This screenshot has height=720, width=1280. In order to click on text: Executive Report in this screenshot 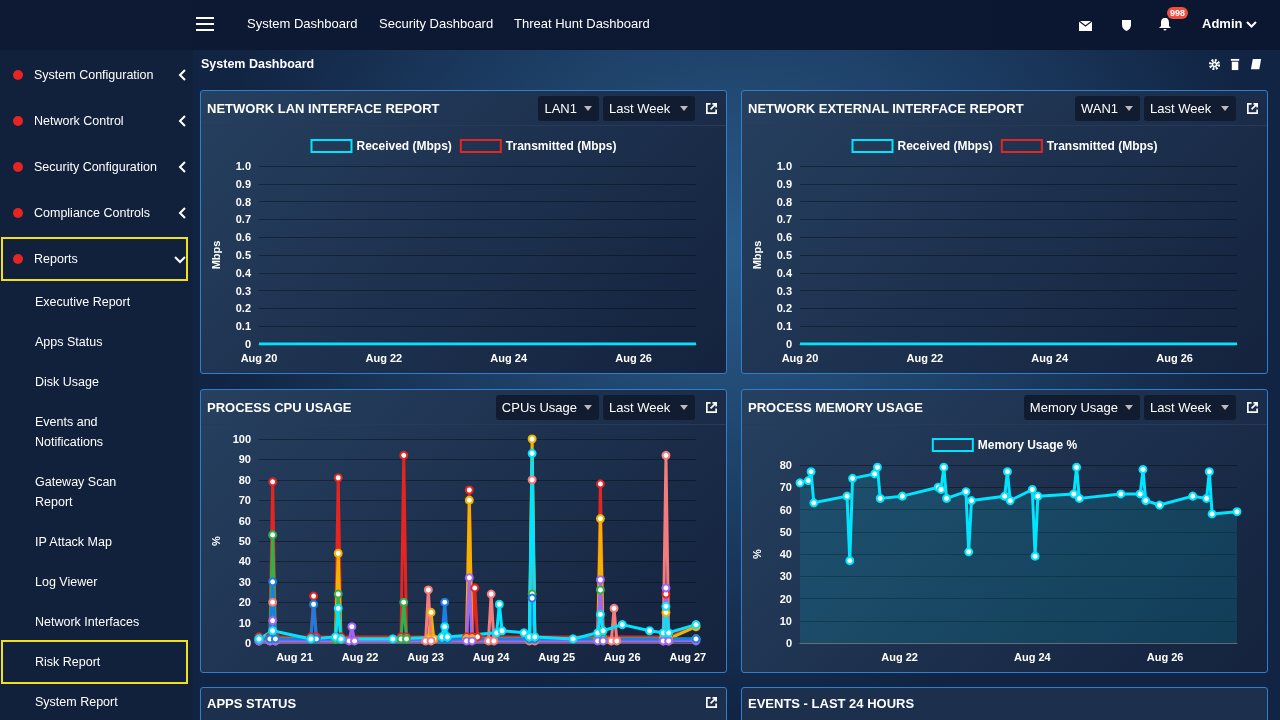, I will do `click(83, 302)`.